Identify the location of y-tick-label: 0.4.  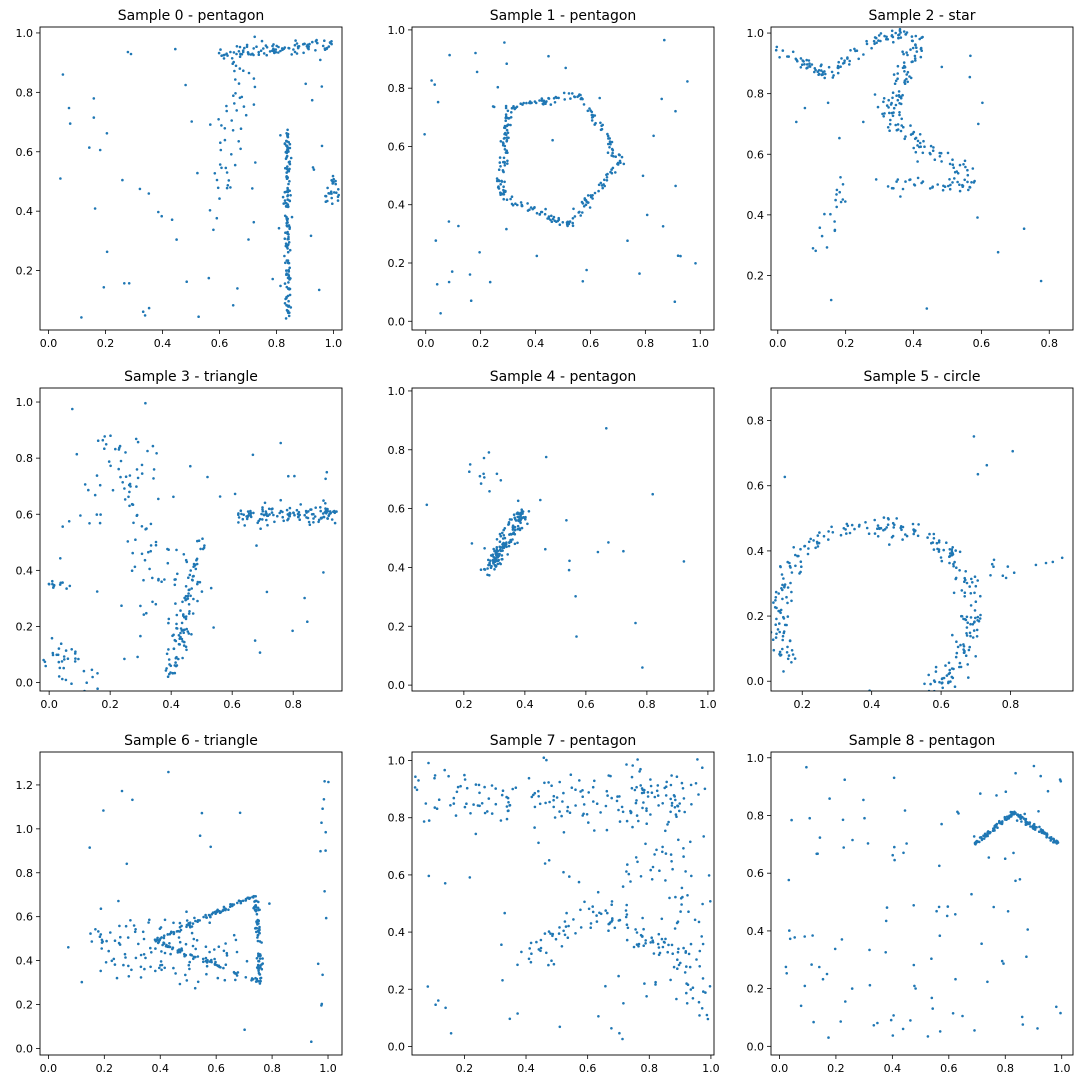
(25, 211).